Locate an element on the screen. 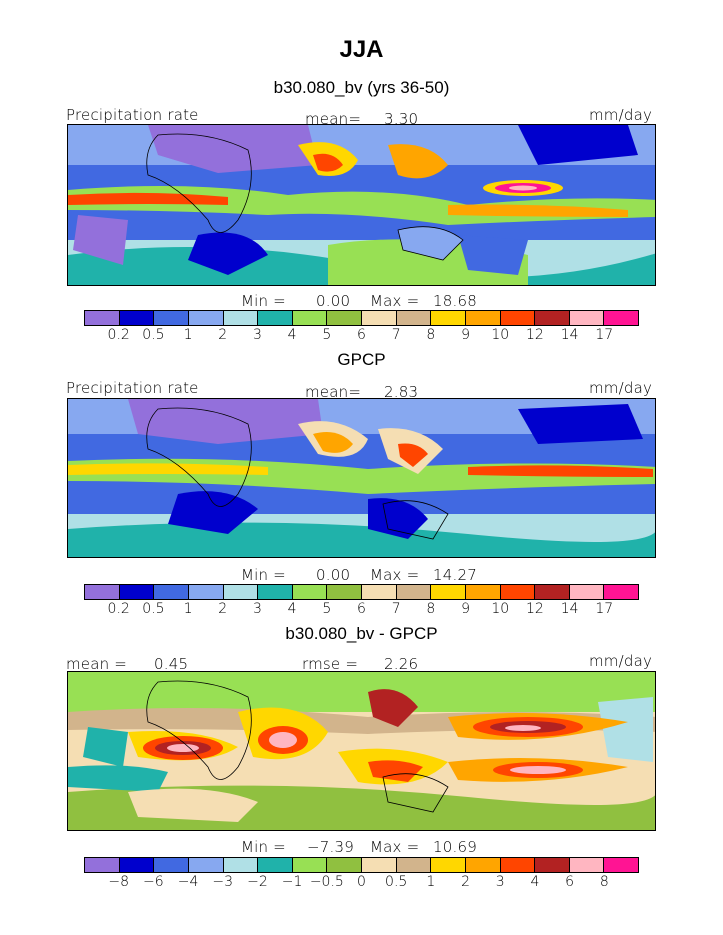  figure-title: JJA is located at coordinates (361, 49).